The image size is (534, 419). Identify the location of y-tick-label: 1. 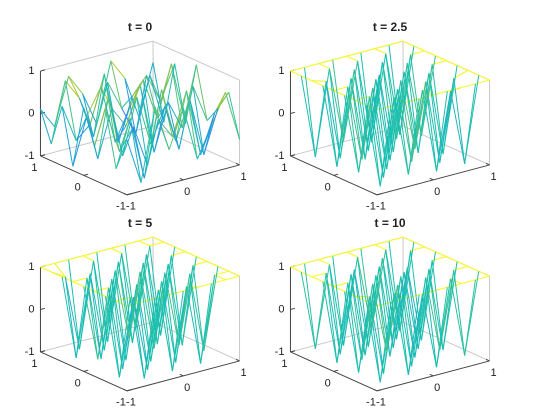
(284, 168).